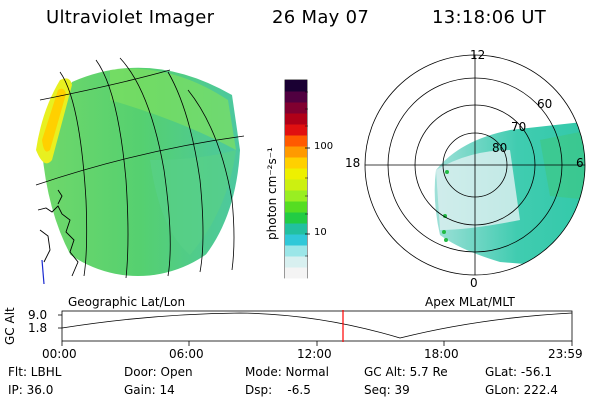 The height and width of the screenshot is (400, 600). I want to click on info-ip: IP: 36.0, so click(31, 390).